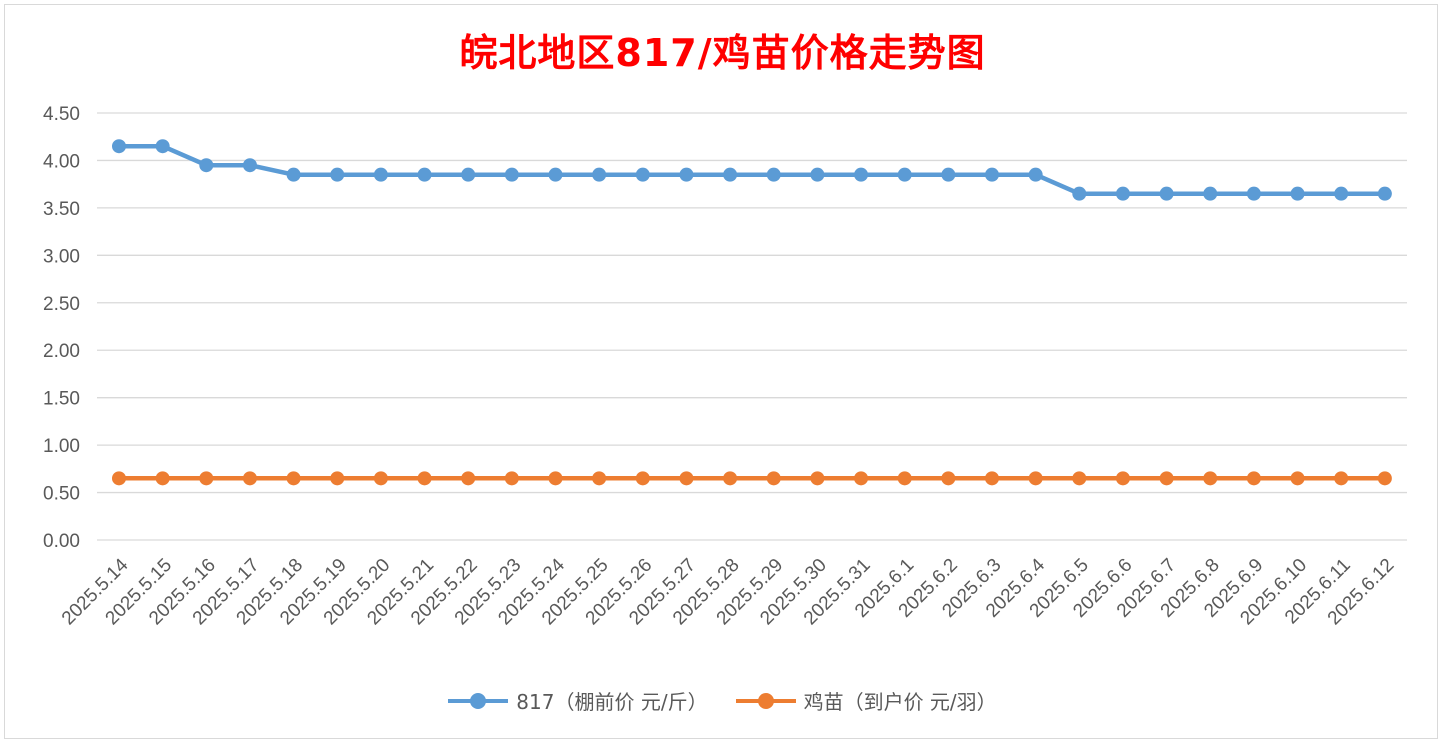  I want to click on legend-item-chick: 鸡苗（到户价 元/羽）, so click(866, 700).